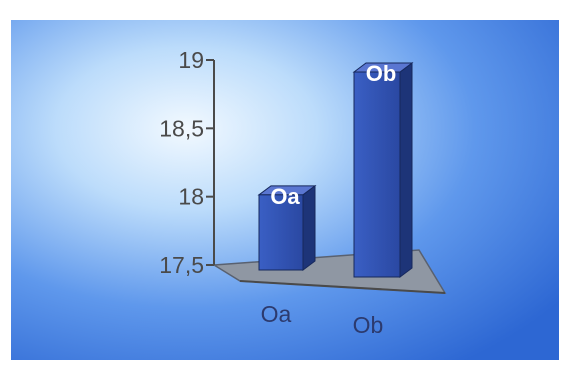 The height and width of the screenshot is (366, 563). I want to click on y-tick-label: 18, so click(191, 197).